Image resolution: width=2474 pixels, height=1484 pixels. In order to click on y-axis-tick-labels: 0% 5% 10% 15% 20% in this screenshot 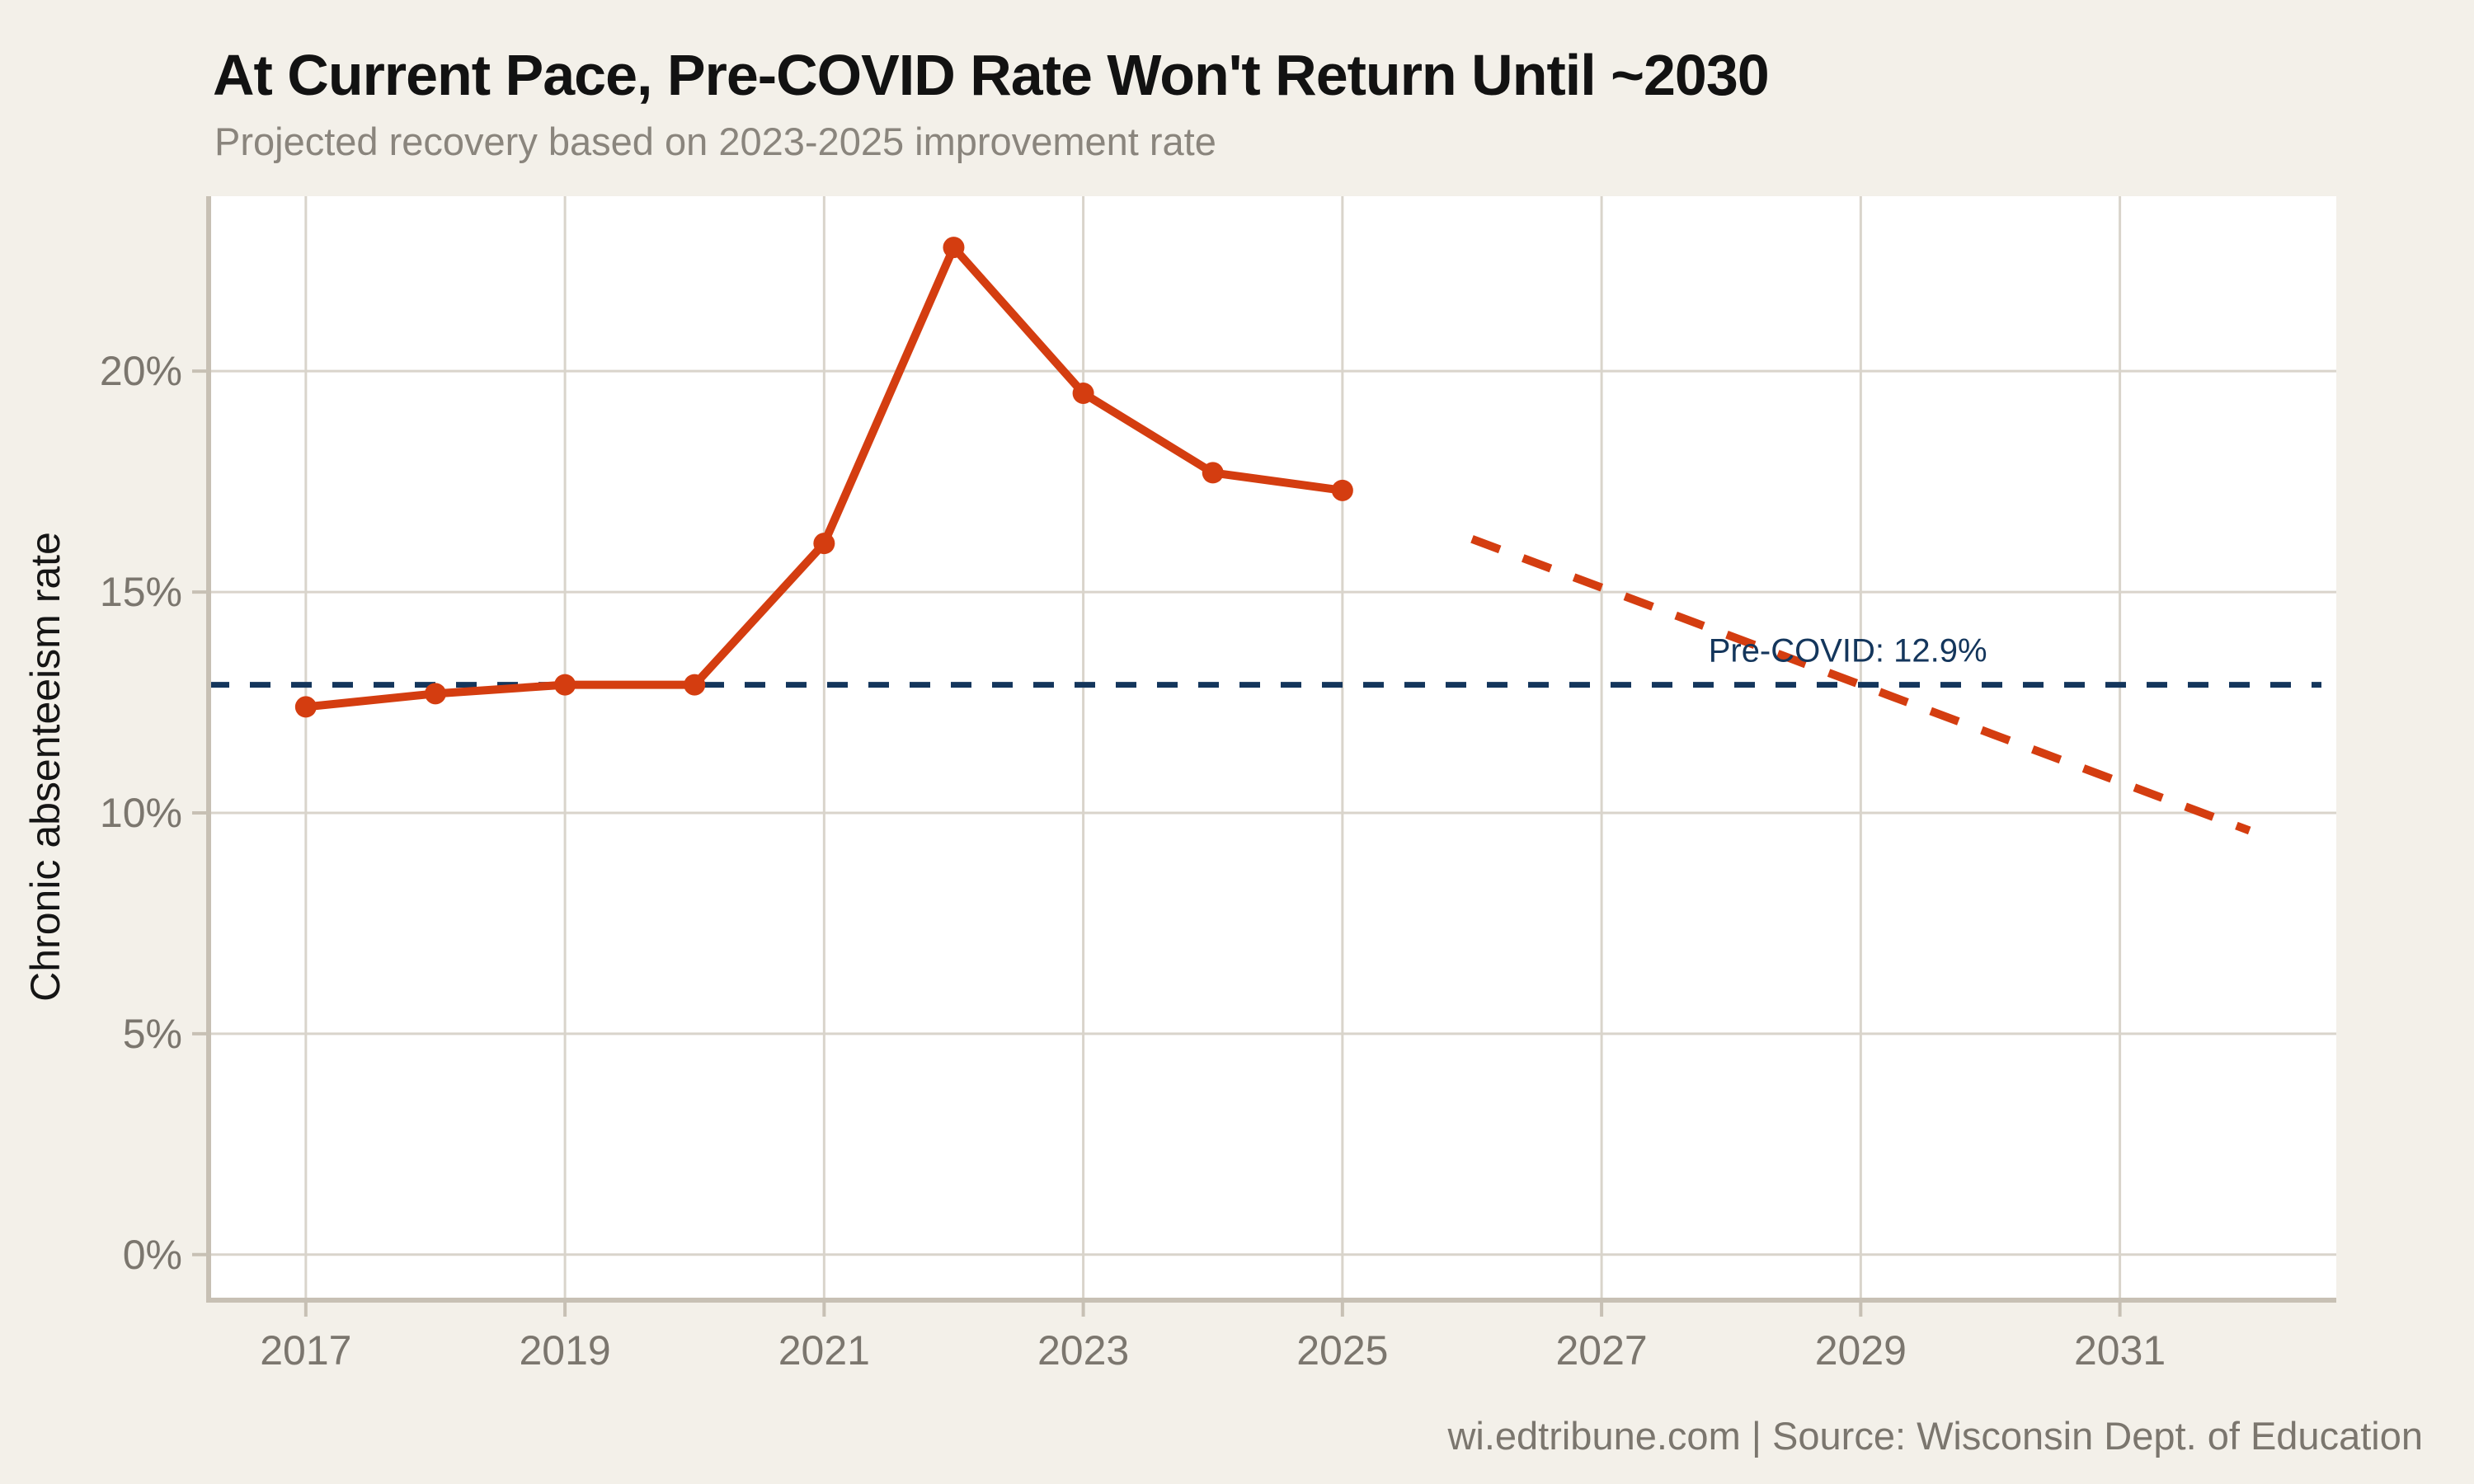, I will do `click(141, 813)`.